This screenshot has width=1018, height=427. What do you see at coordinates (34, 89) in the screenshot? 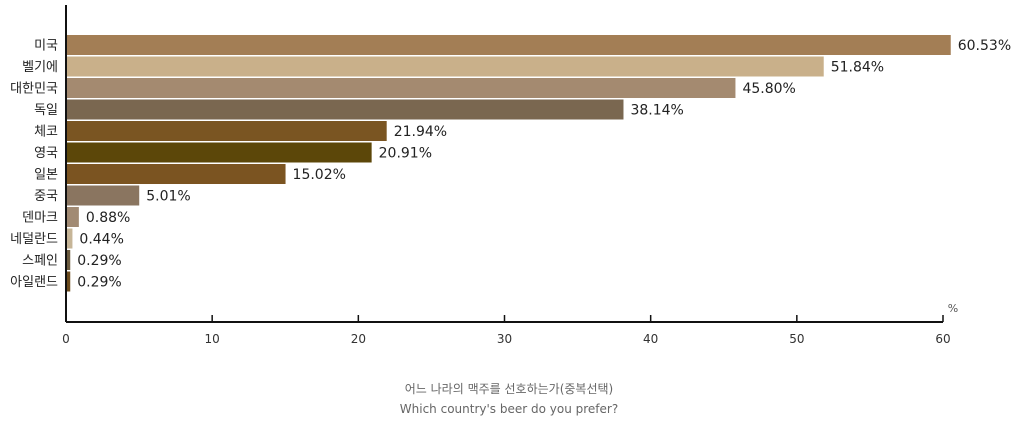
I see `category-label: 대한민국` at bounding box center [34, 89].